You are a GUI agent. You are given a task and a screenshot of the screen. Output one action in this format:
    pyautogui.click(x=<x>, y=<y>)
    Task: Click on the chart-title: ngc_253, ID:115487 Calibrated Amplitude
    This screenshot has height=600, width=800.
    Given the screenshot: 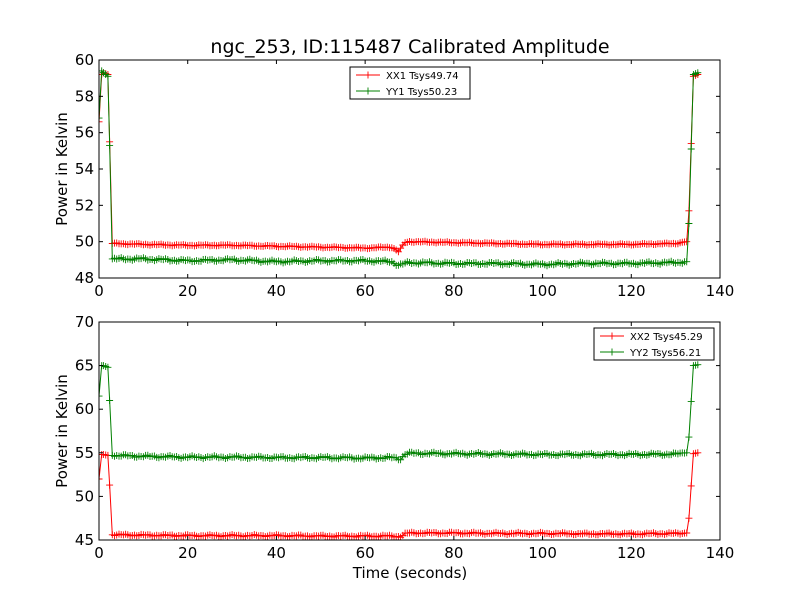 What is the action you would take?
    pyautogui.click(x=409, y=47)
    